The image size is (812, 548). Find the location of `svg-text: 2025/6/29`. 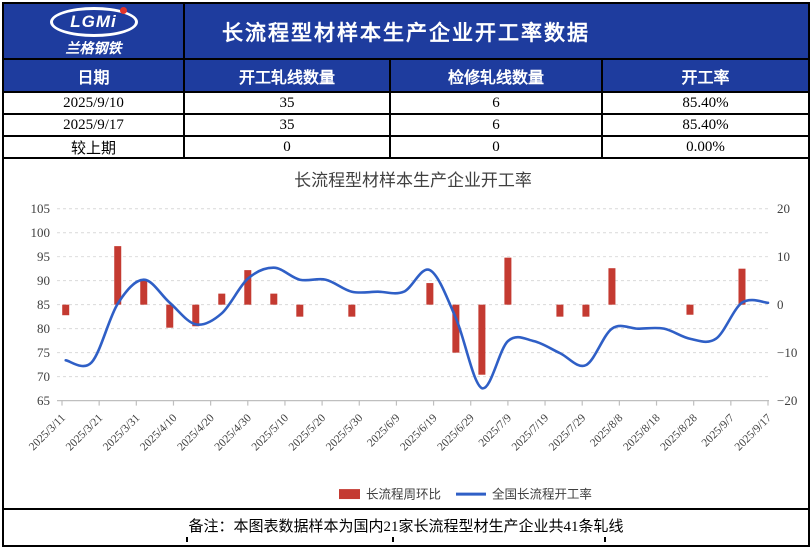

svg-text: 2025/6/29 is located at coordinates (456, 432).